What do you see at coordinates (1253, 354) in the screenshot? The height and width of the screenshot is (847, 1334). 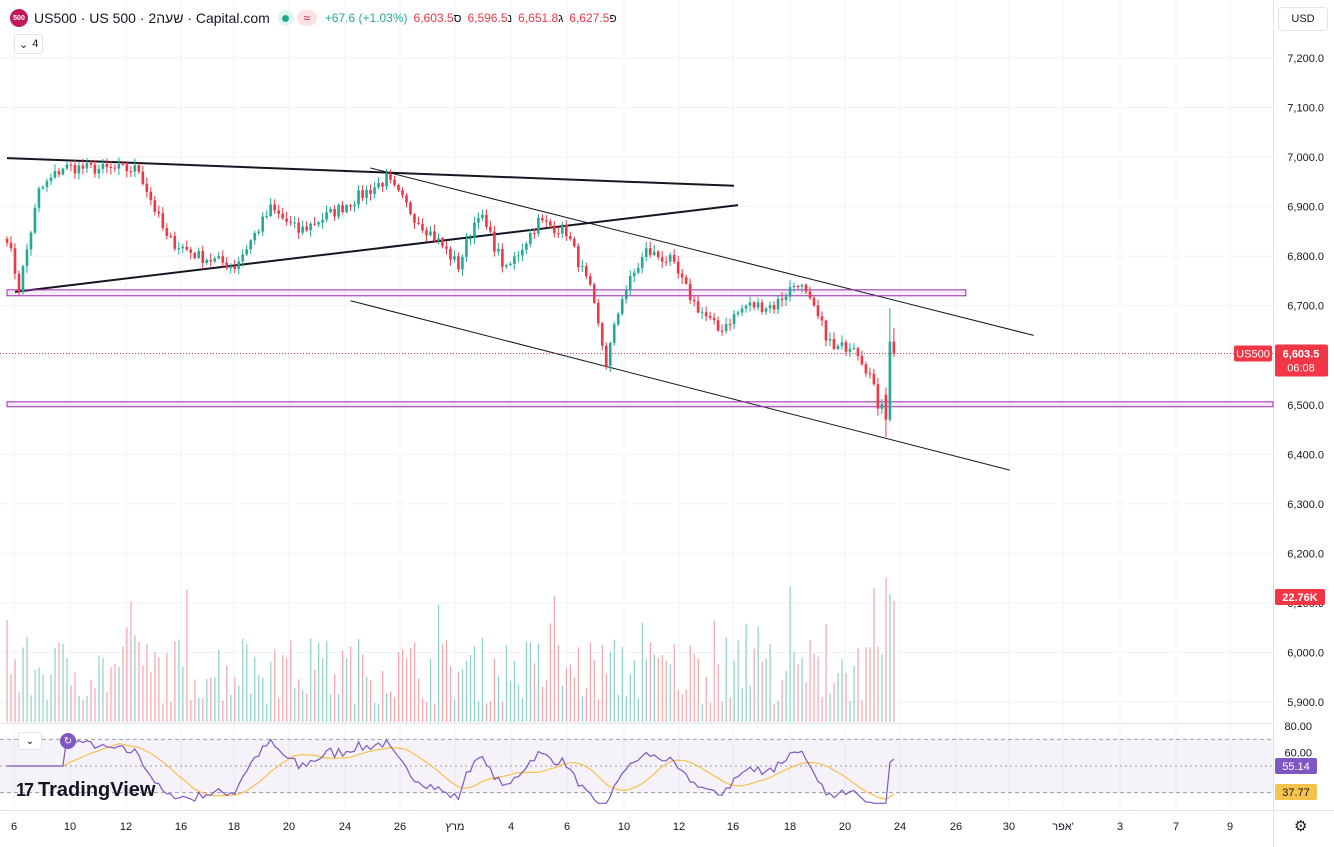 I see `symbol-tag: US500` at bounding box center [1253, 354].